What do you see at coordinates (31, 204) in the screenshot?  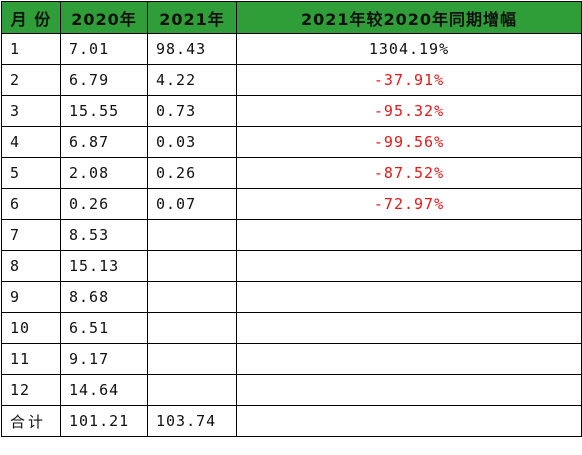 I see `month-cell: 6` at bounding box center [31, 204].